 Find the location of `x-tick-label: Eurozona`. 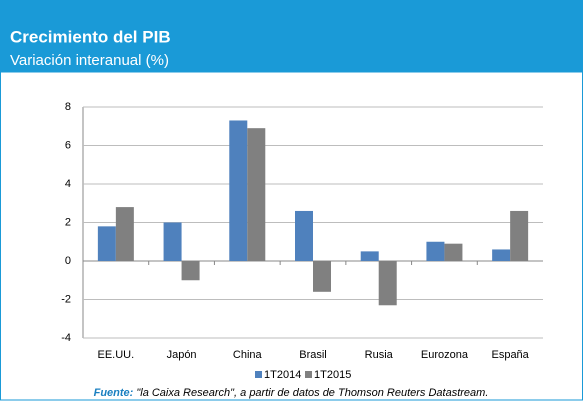

x-tick-label: Eurozona is located at coordinates (445, 355).